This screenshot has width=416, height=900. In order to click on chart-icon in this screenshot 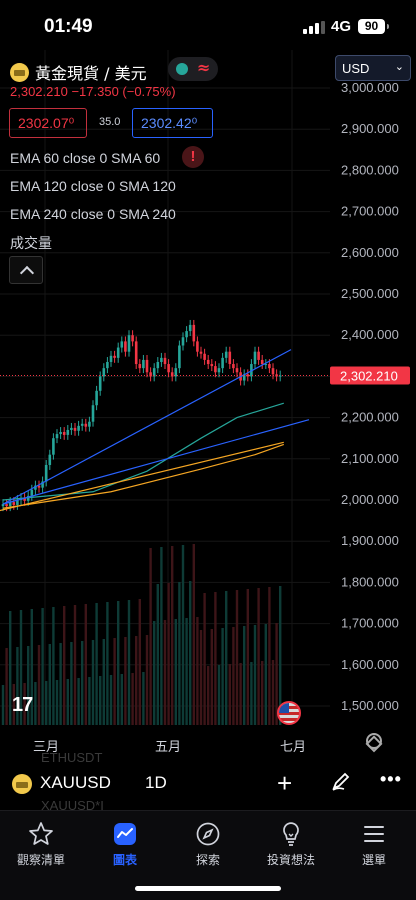, I will do `click(125, 834)`.